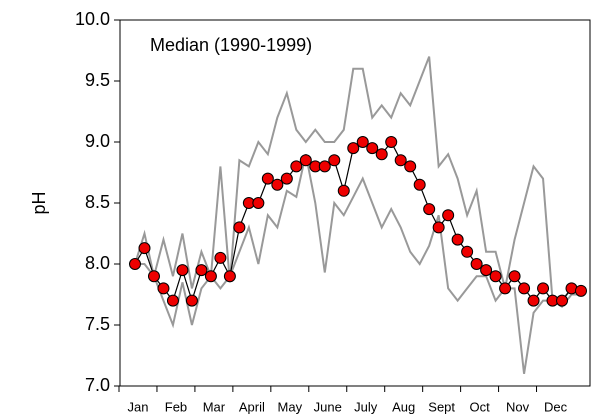 The height and width of the screenshot is (418, 595). Describe the element at coordinates (97, 202) in the screenshot. I see `y-tick-label: 8.5` at that location.